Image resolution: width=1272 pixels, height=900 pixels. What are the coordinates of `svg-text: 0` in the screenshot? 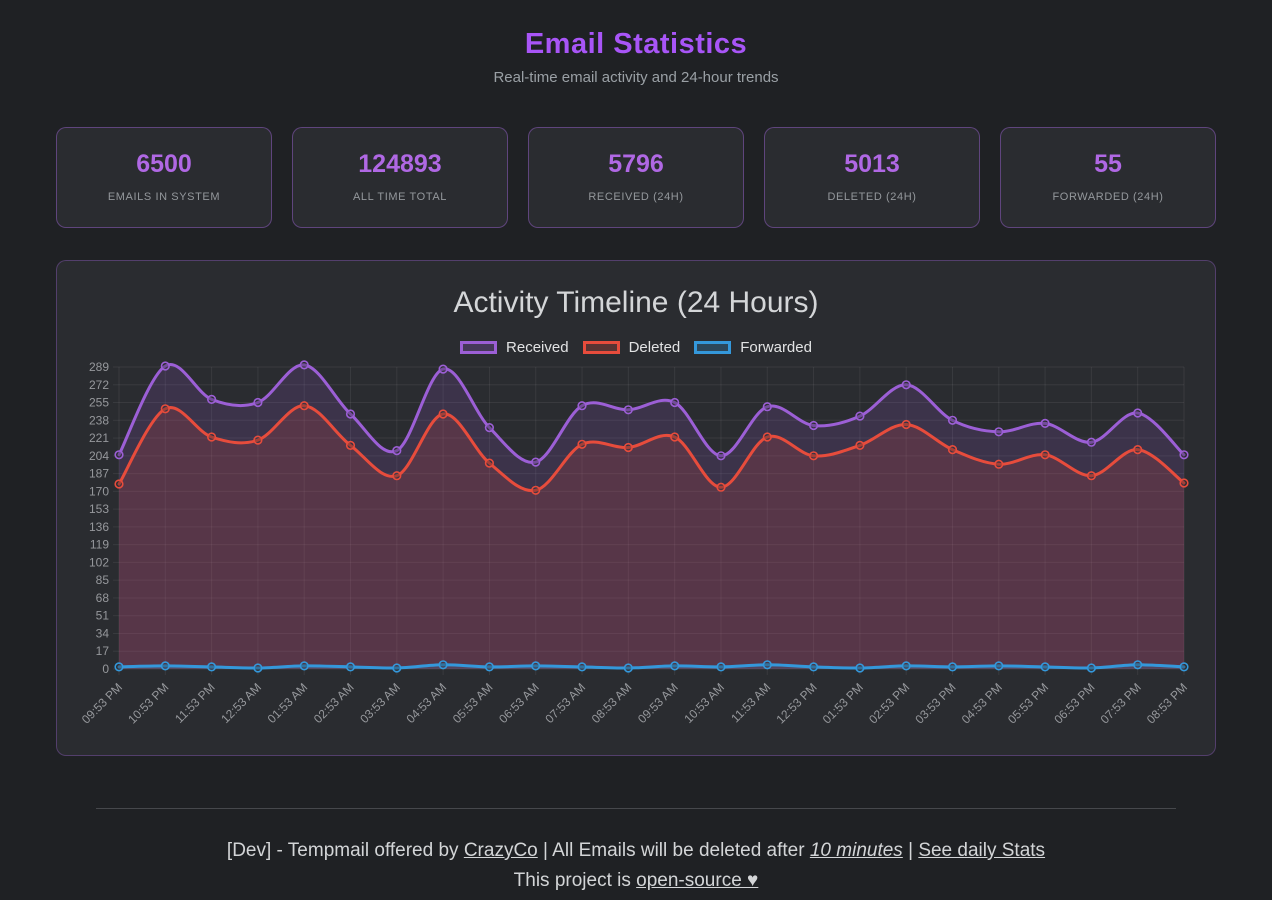 It's located at (105, 669).